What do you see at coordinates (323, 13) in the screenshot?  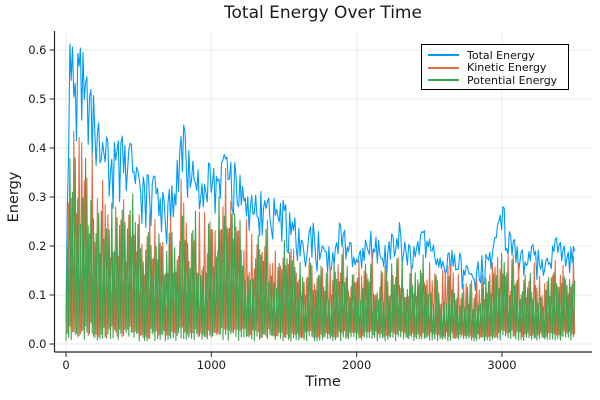 I see `chart-title: Total Energy Over Time` at bounding box center [323, 13].